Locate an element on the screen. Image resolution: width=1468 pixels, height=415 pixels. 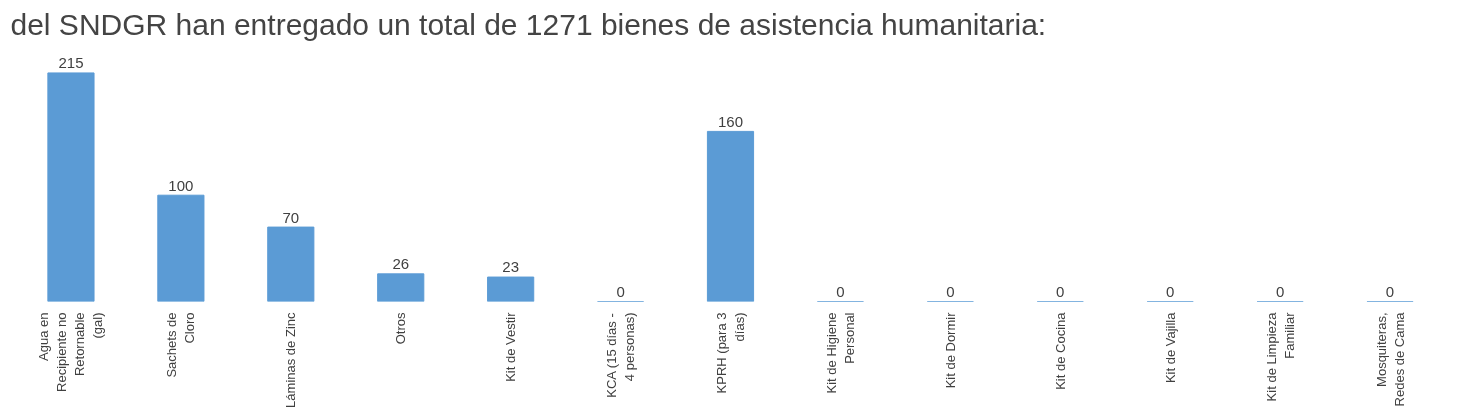
x-tick-label: Sachets de Cloro is located at coordinates (181, 345).